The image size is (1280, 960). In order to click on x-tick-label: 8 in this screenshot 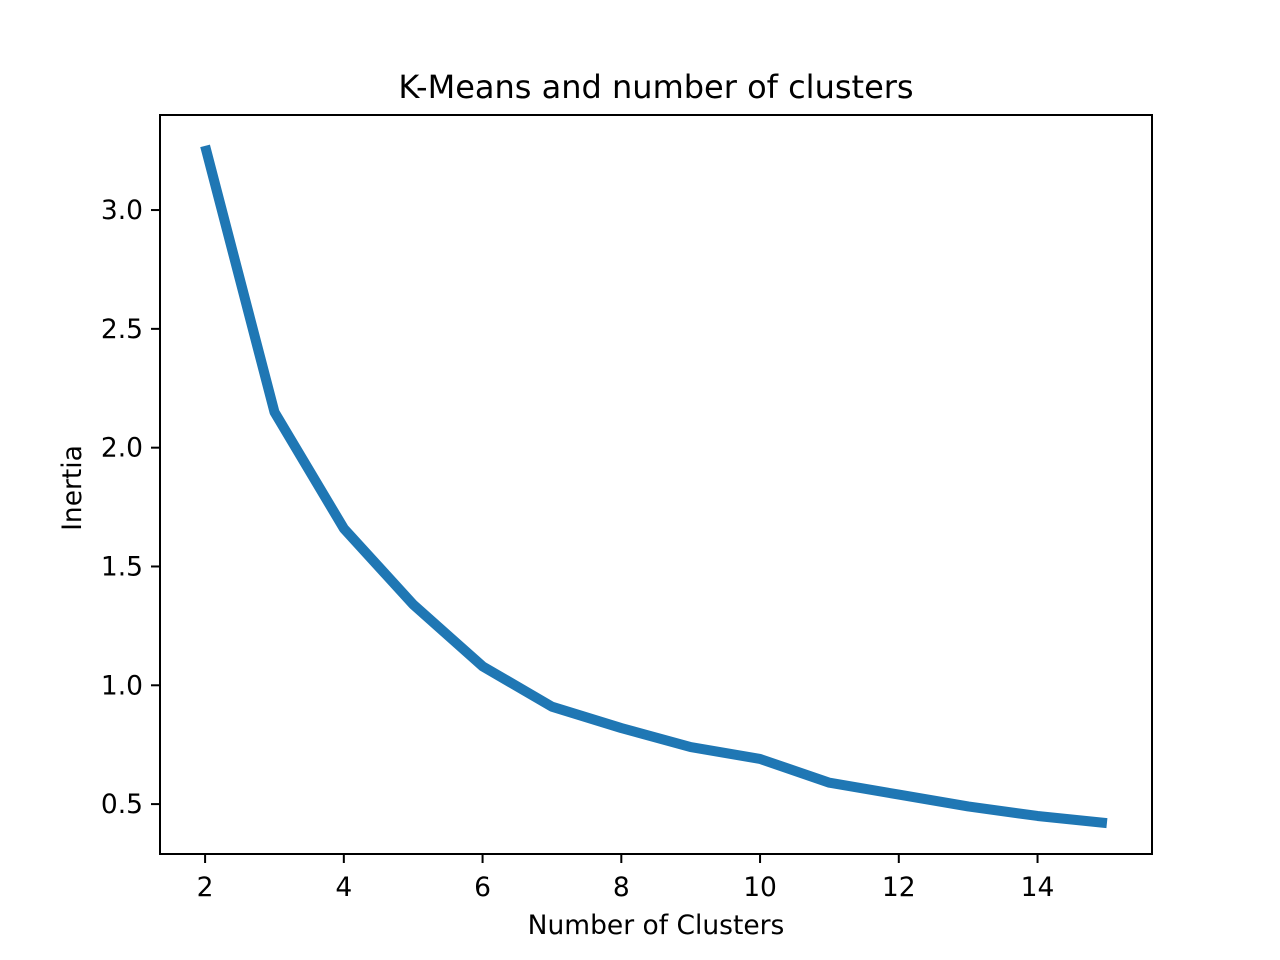, I will do `click(621, 887)`.